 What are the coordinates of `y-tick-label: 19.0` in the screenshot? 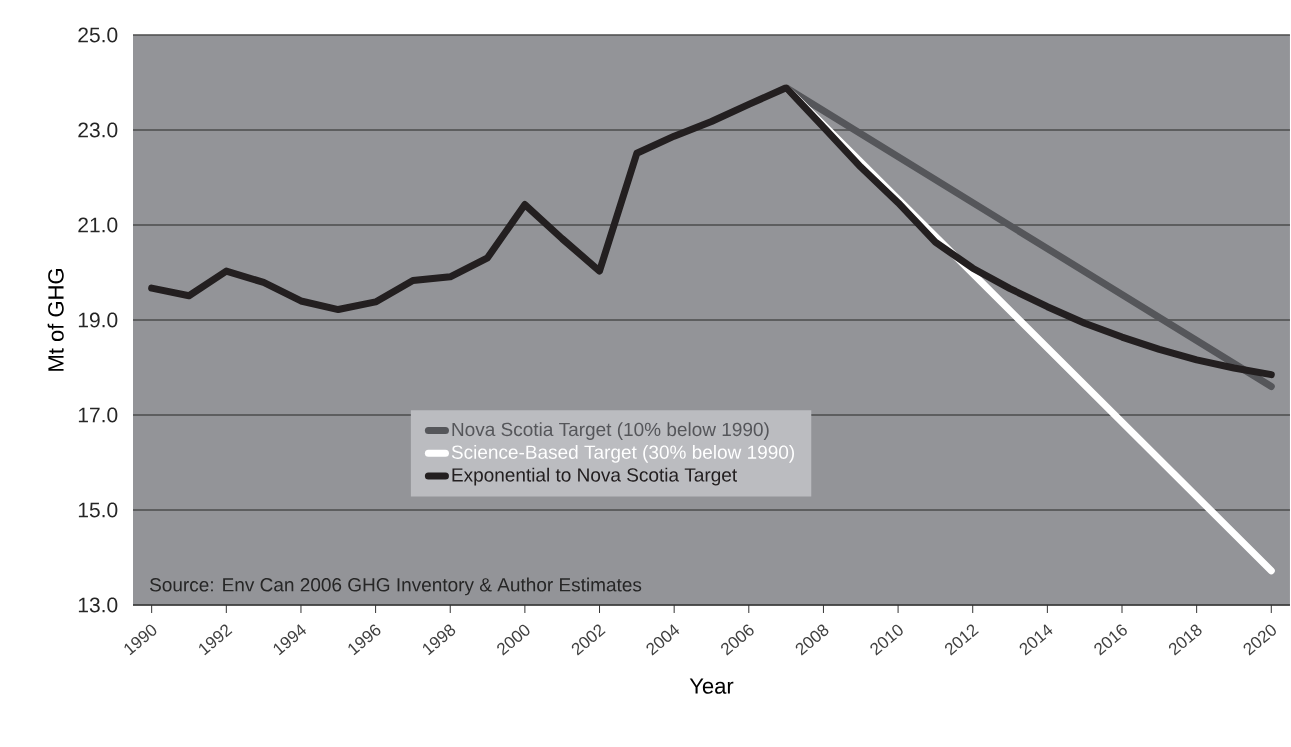 It's located at (98, 320).